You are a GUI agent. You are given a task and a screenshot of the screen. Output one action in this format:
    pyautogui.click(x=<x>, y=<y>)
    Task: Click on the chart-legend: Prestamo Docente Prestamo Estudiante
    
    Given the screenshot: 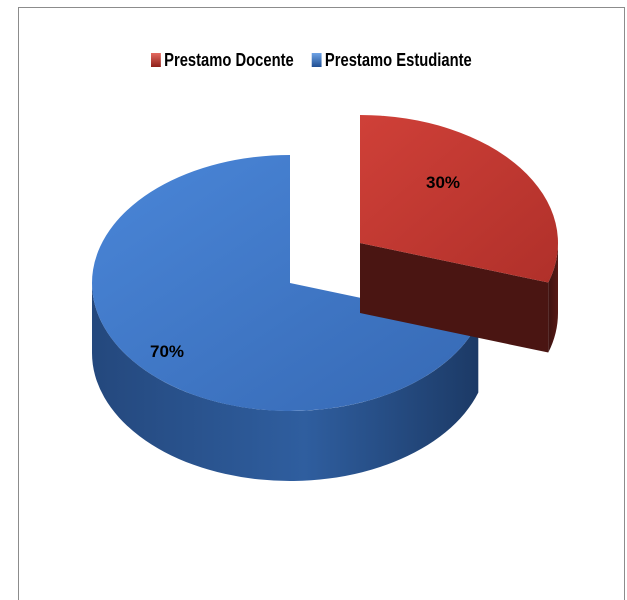 What is the action you would take?
    pyautogui.click(x=311, y=60)
    